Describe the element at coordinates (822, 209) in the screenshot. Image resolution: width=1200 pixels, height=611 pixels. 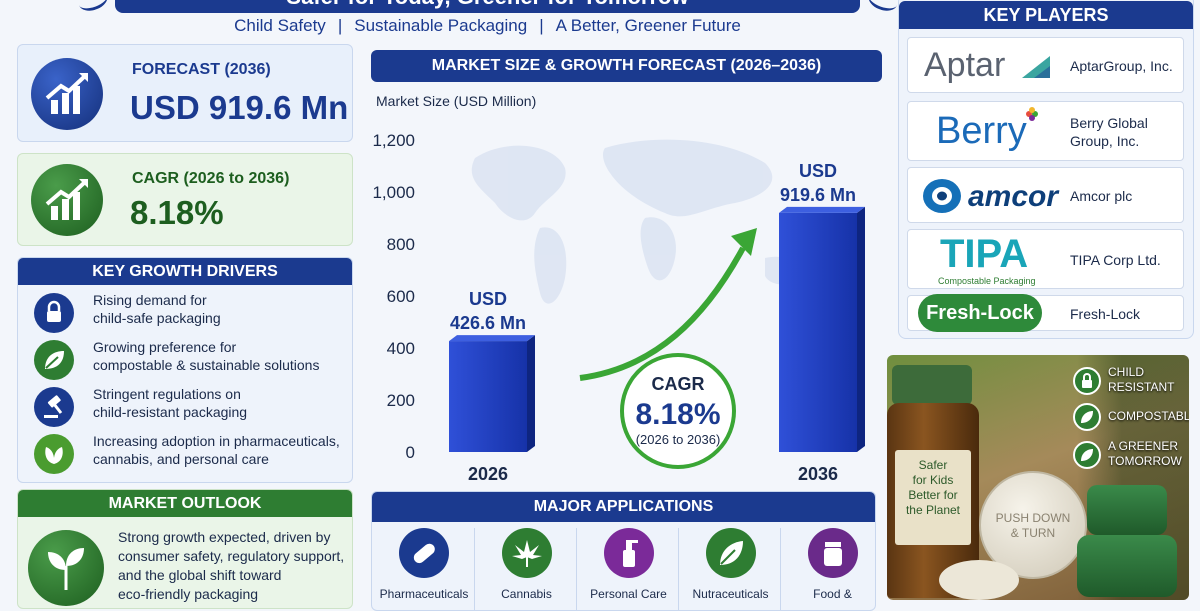
I see `bar-top` at that location.